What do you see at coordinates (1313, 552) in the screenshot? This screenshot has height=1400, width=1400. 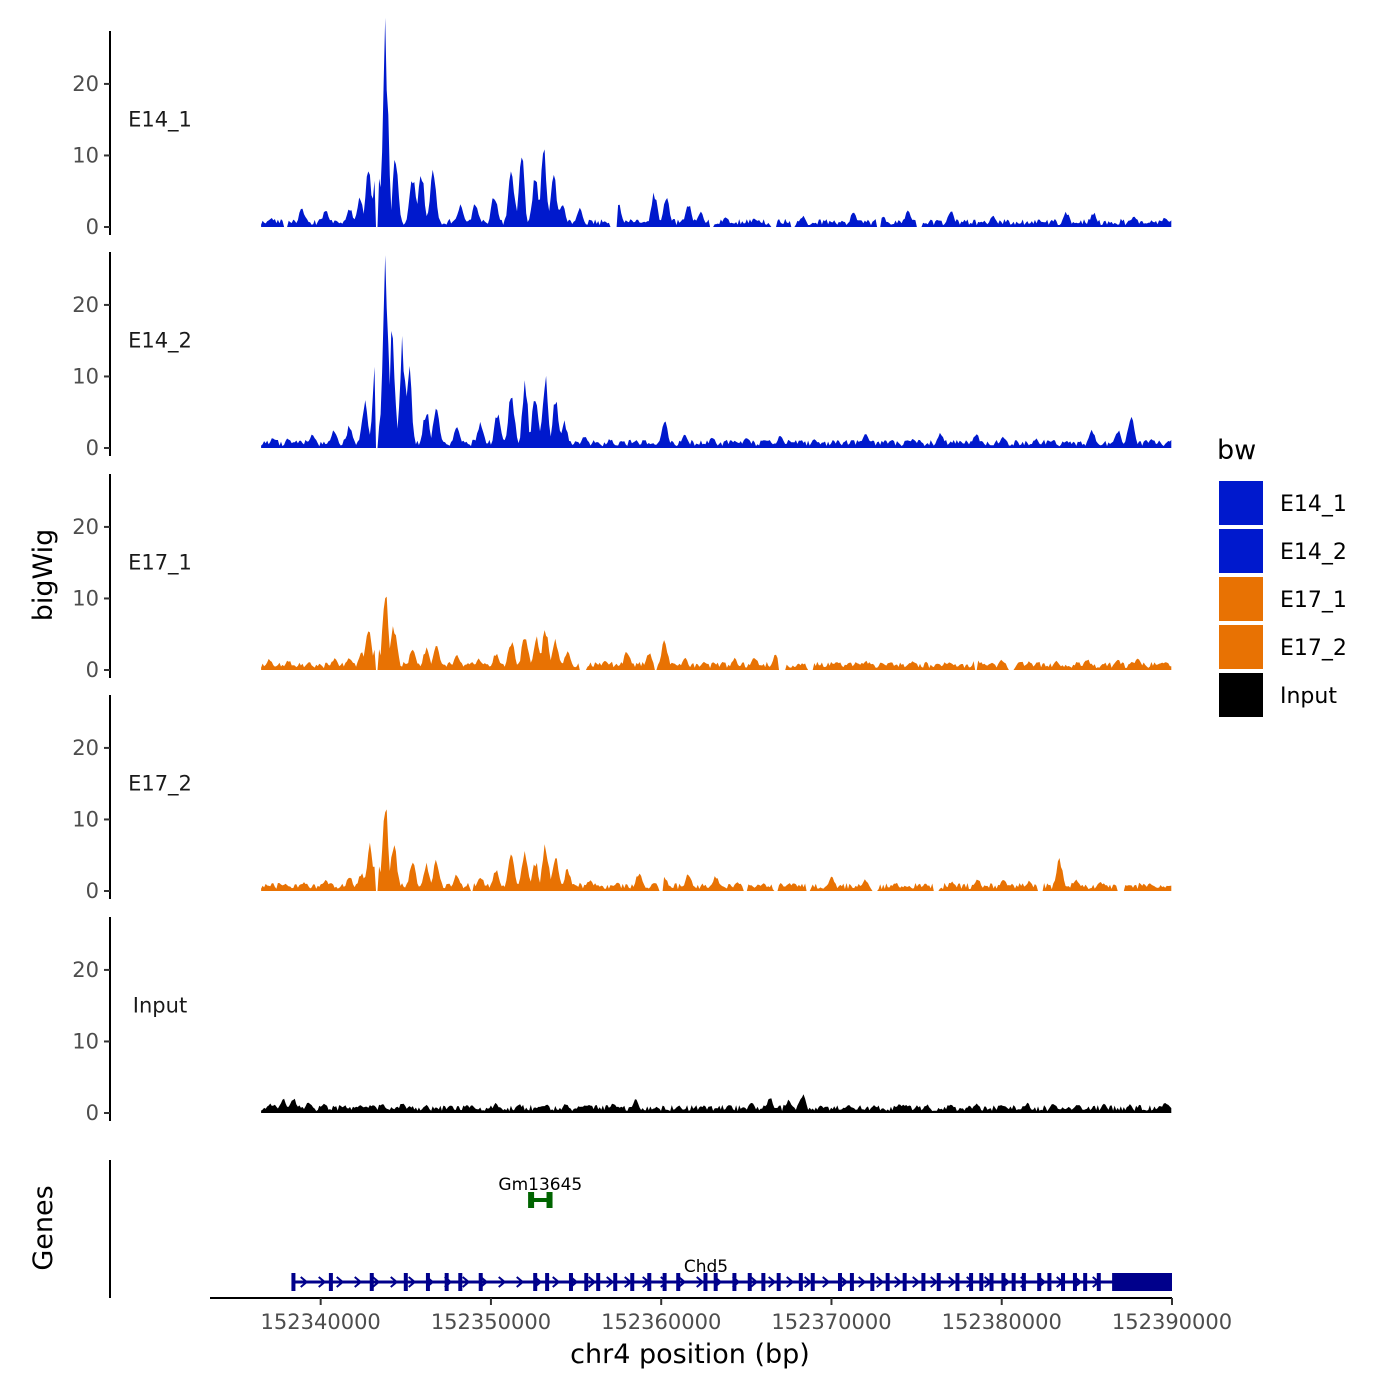 I see `legend-label: E14_2` at bounding box center [1313, 552].